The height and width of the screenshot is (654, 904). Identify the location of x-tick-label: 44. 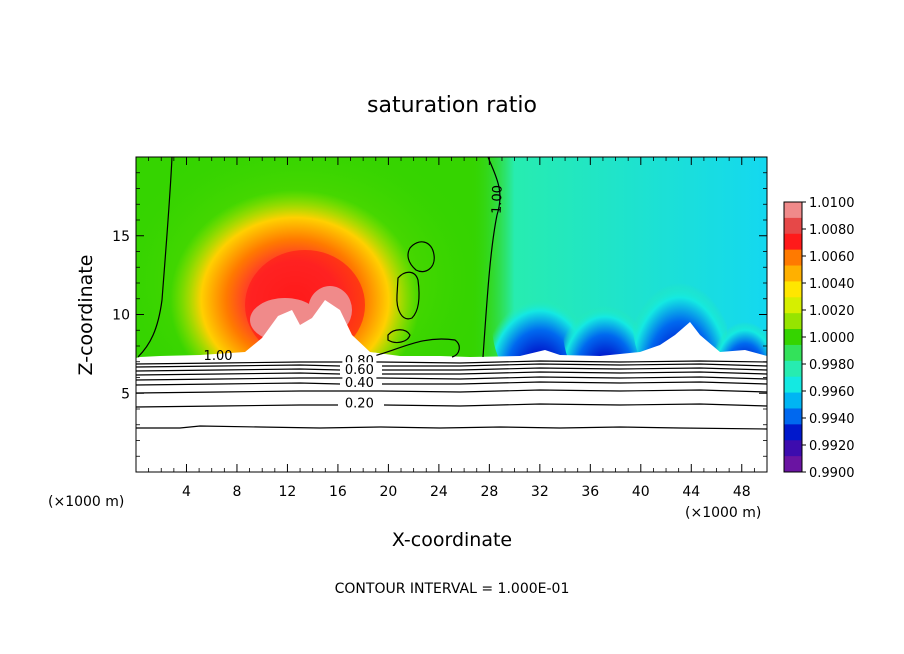
(691, 492).